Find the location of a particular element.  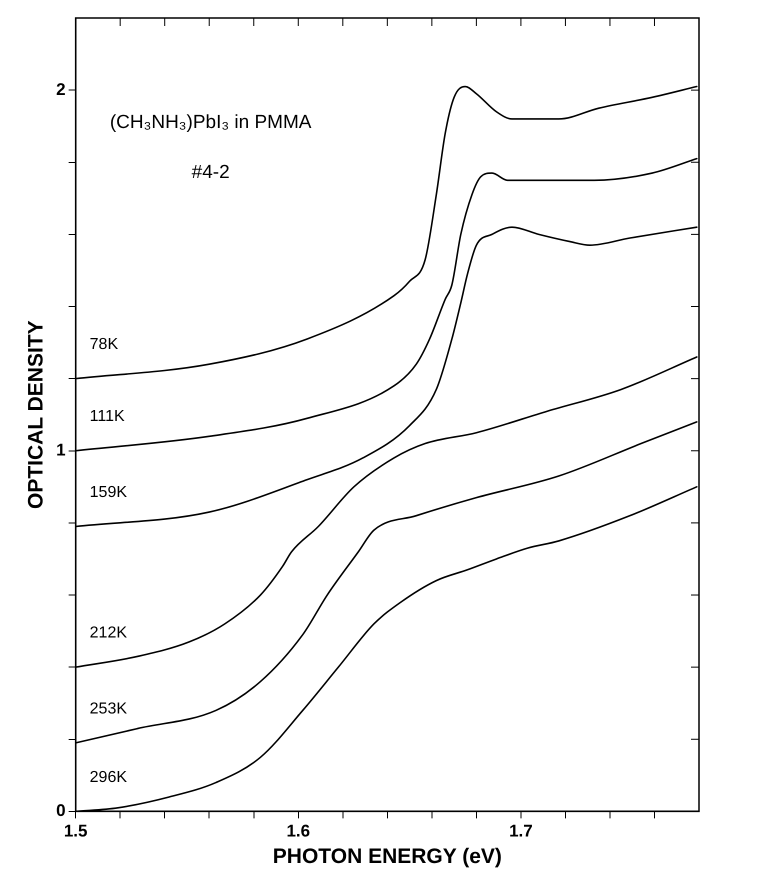

x-tick-label: 1.6 is located at coordinates (298, 830).